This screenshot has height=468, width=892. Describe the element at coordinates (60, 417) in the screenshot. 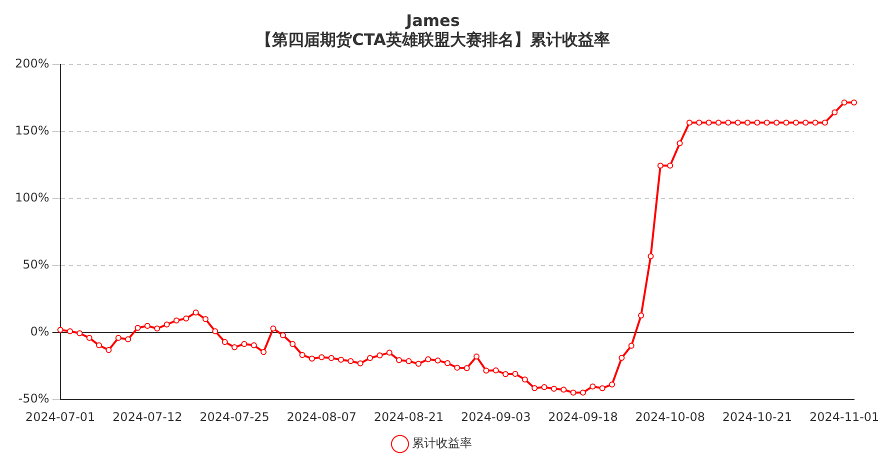

I see `x-tick-label: 2024-07-01` at that location.